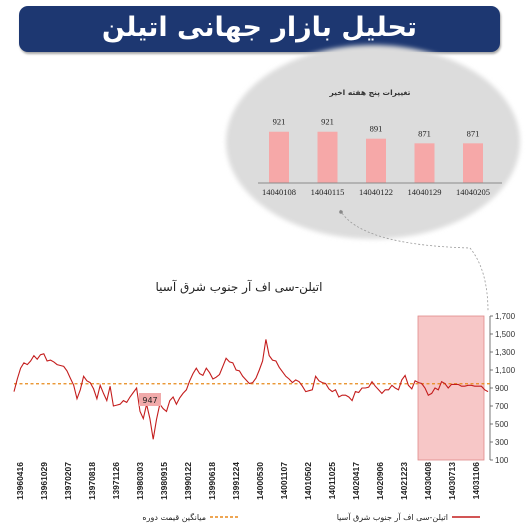 This screenshot has height=524, width=531. I want to click on x-tick-label: 14031106, so click(476, 481).